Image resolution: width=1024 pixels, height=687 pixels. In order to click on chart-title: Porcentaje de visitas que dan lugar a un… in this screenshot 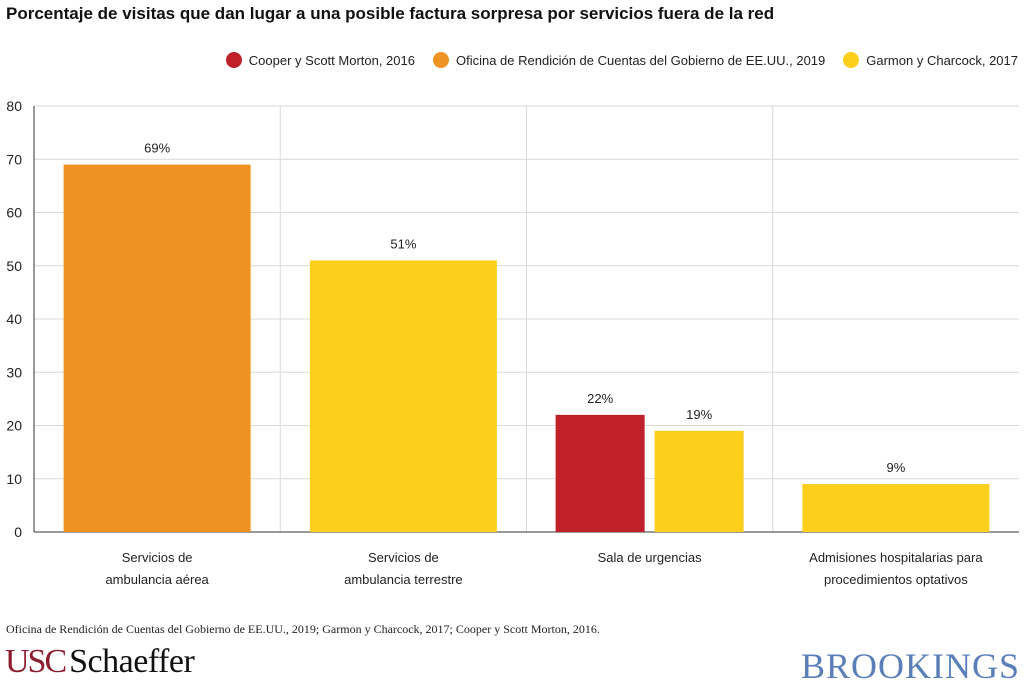, I will do `click(390, 13)`.